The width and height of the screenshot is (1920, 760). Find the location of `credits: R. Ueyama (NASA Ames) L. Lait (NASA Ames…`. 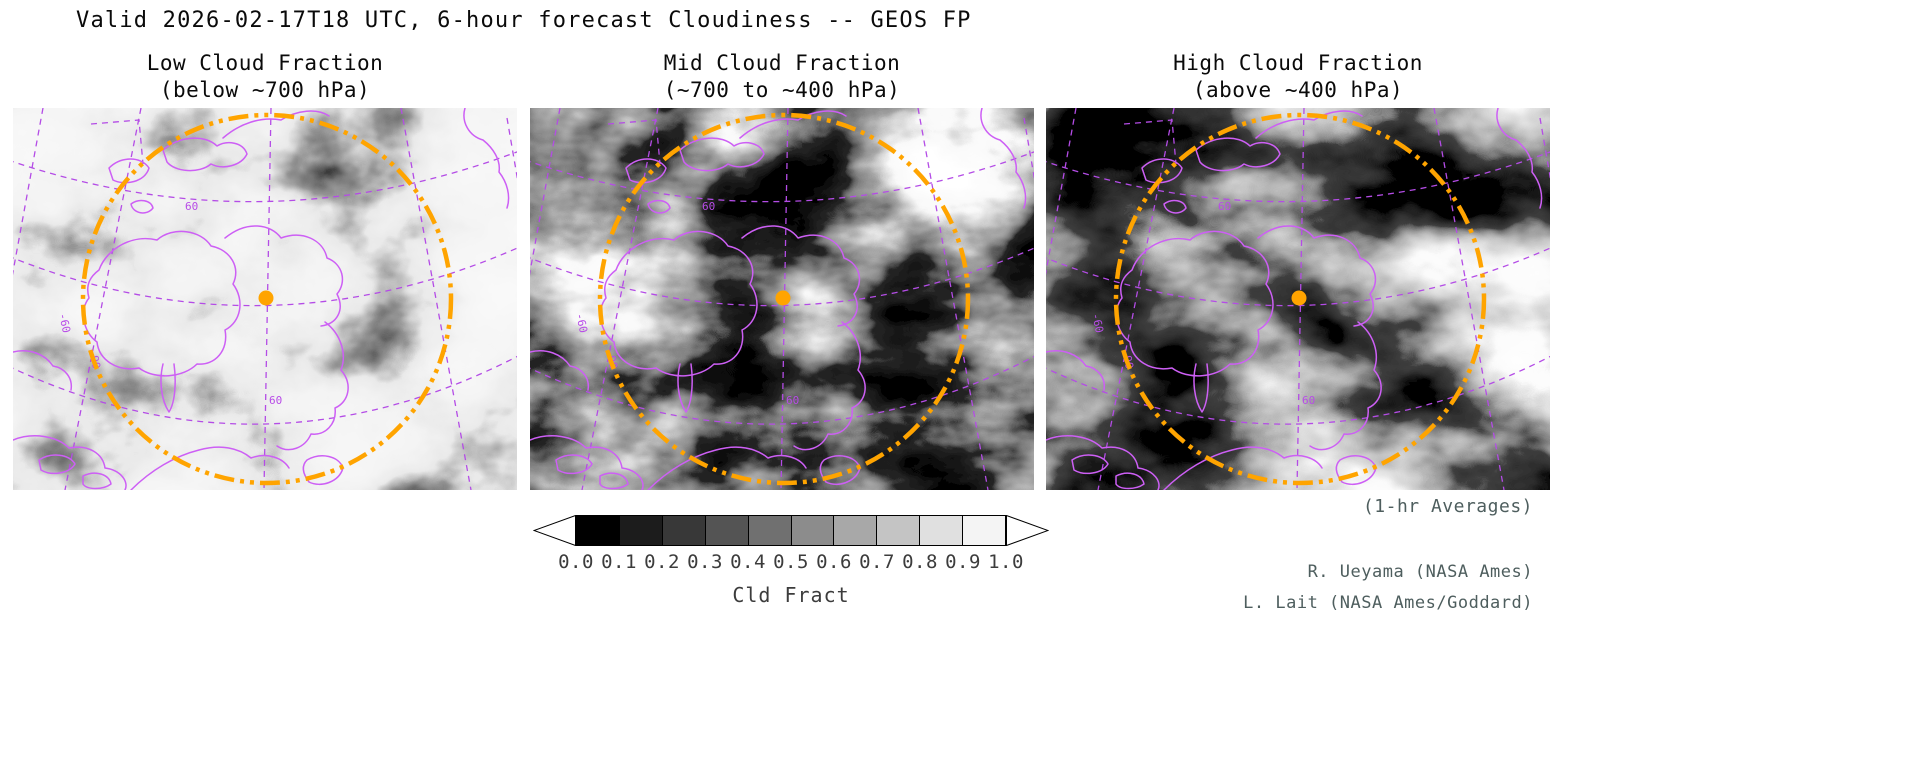

credits: R. Ueyama (NASA Ames) L. Lait (NASA Ames… is located at coordinates (1316, 588).